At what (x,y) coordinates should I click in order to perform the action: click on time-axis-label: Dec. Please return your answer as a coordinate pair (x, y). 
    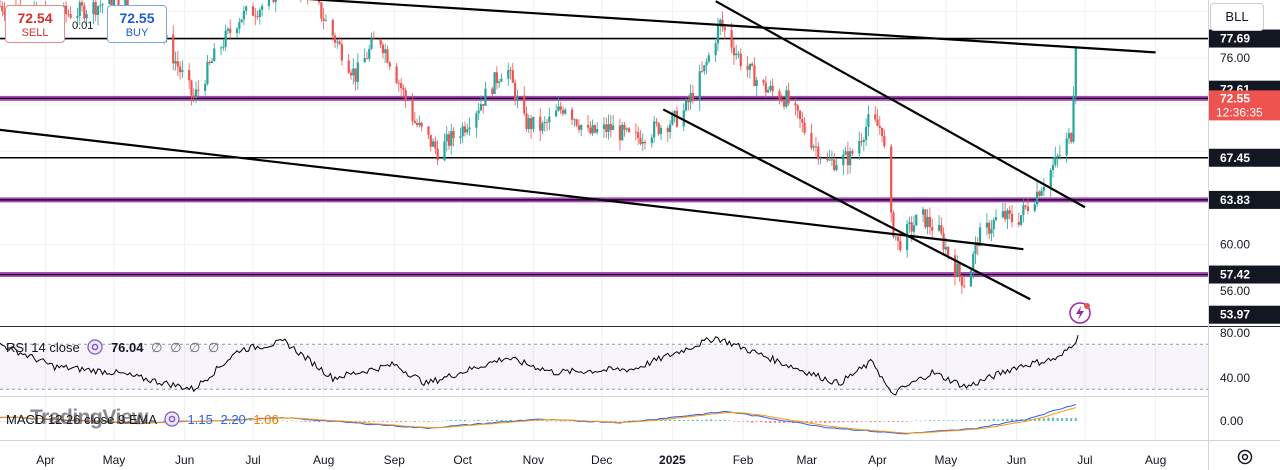
    Looking at the image, I should click on (601, 460).